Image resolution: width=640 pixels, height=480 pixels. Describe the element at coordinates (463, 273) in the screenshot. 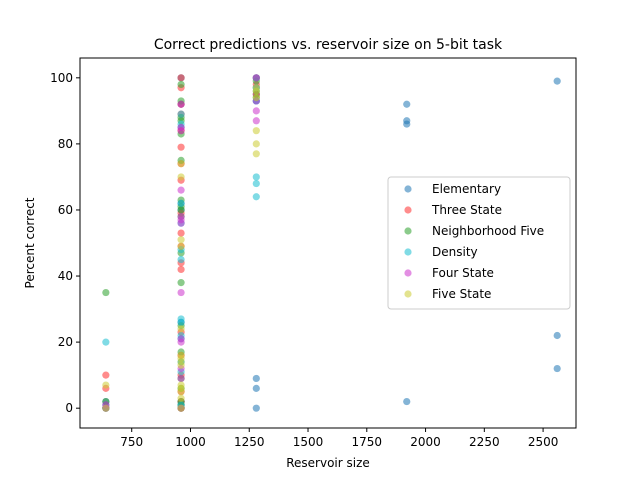

I see `legend-label-4: Four State` at that location.